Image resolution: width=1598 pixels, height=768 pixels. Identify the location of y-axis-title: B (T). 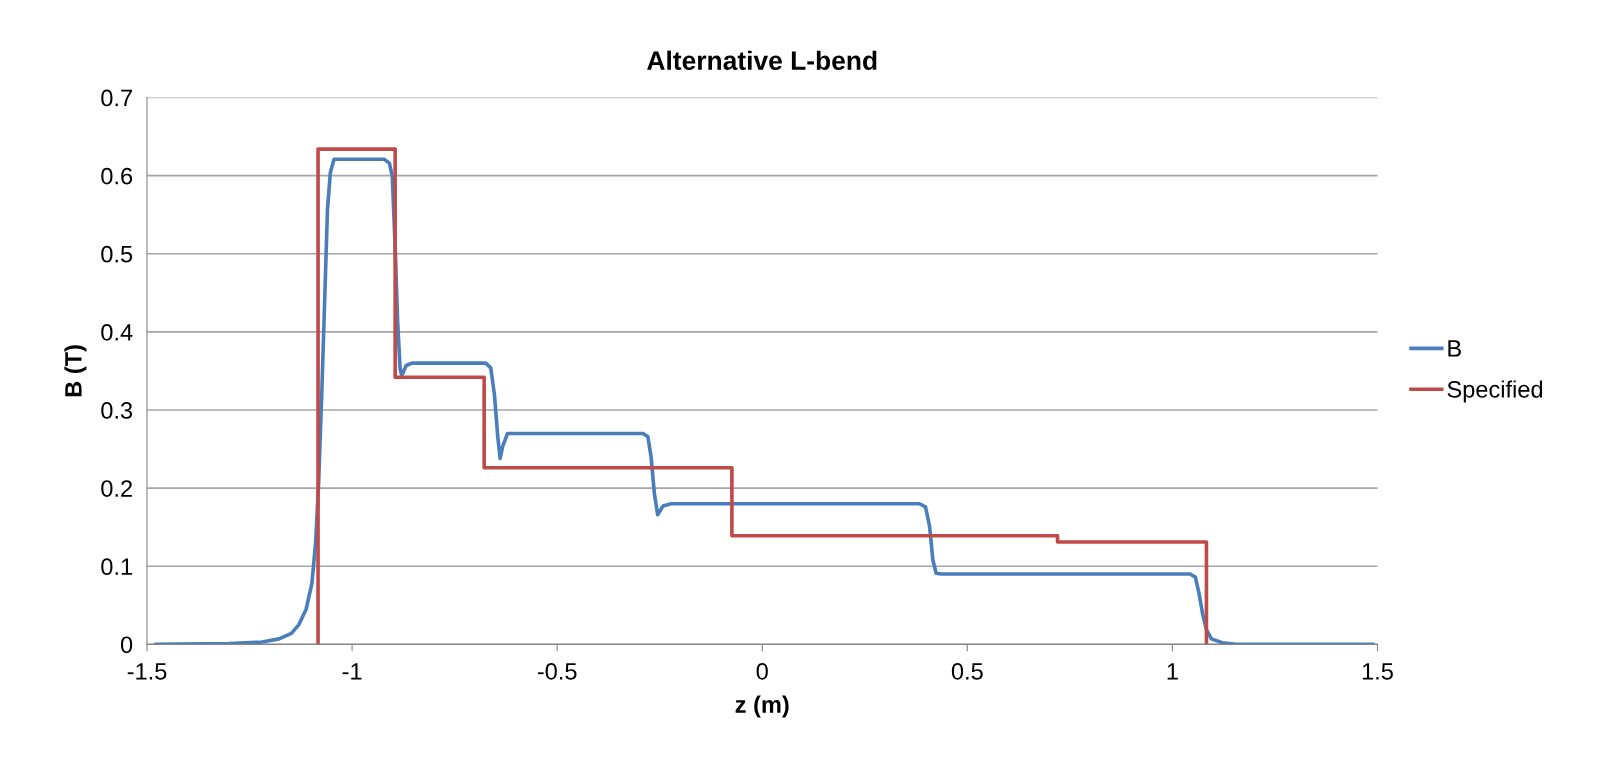
(75, 371).